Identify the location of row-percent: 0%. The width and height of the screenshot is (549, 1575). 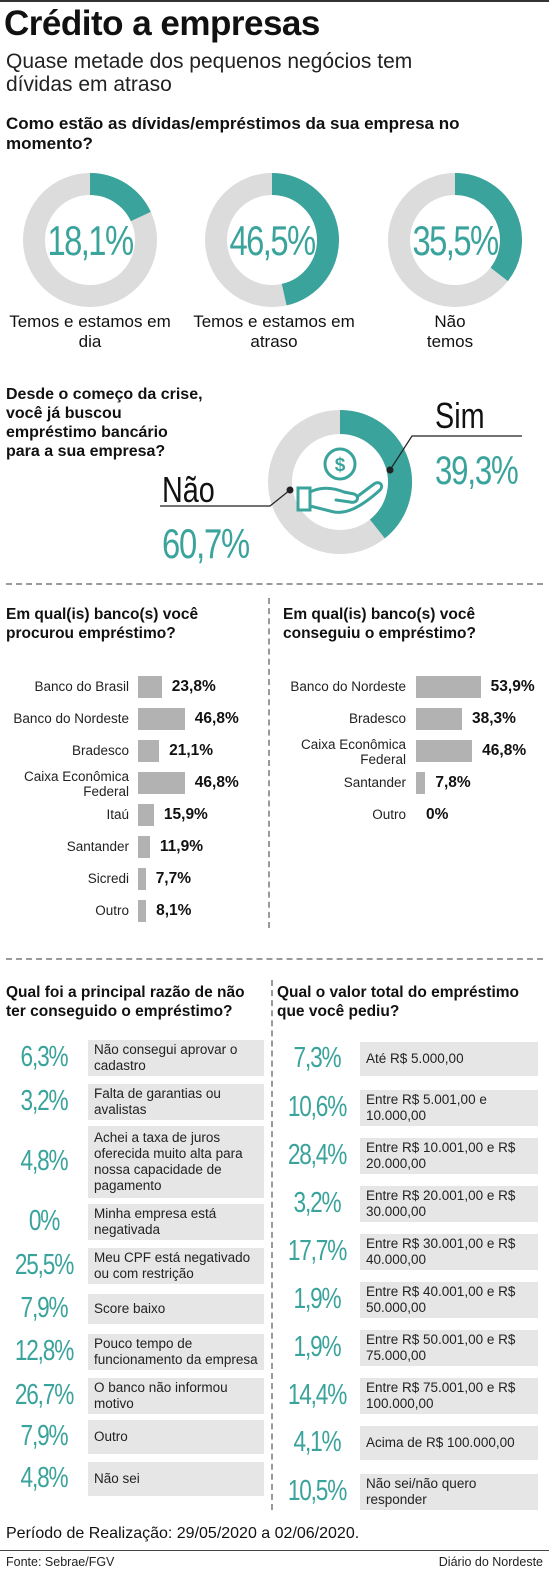
(44, 1221).